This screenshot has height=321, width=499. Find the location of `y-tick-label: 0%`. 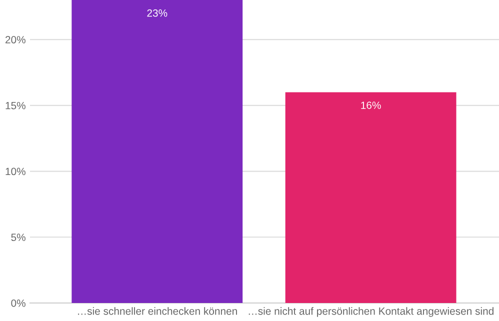

y-tick-label: 0% is located at coordinates (18, 303).